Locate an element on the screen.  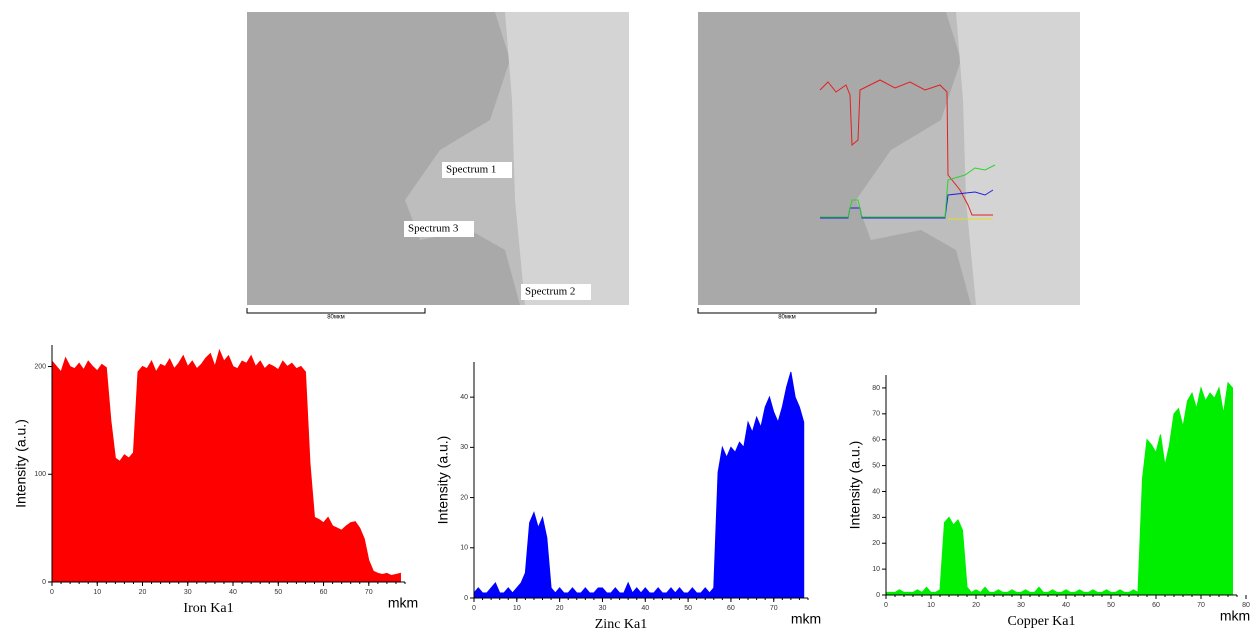
sem-image: Spectrum 1 Spectrum 3 Spectrum 2 80мкм is located at coordinates (437, 166).